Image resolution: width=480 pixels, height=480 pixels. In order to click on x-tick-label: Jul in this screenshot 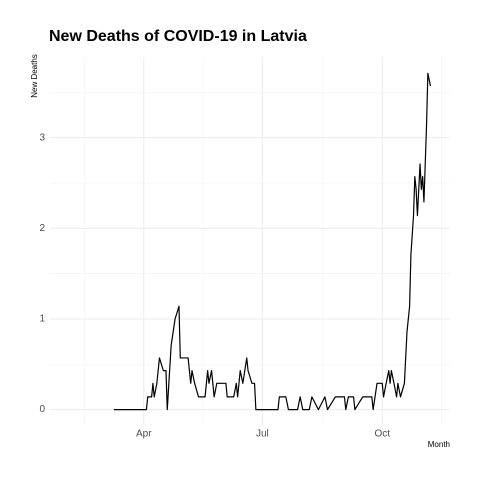, I will do `click(262, 434)`.